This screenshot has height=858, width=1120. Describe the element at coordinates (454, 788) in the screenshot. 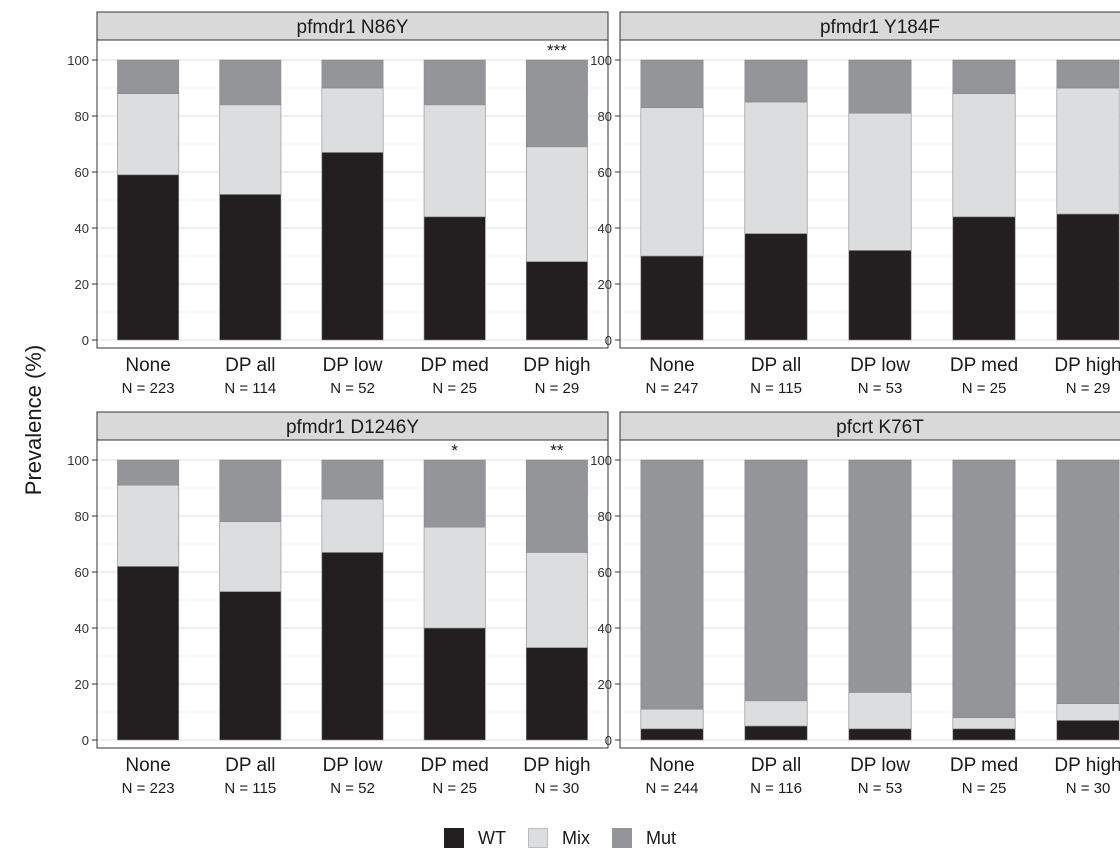

I see `panel-3-x-count-label-4: N = 25` at that location.